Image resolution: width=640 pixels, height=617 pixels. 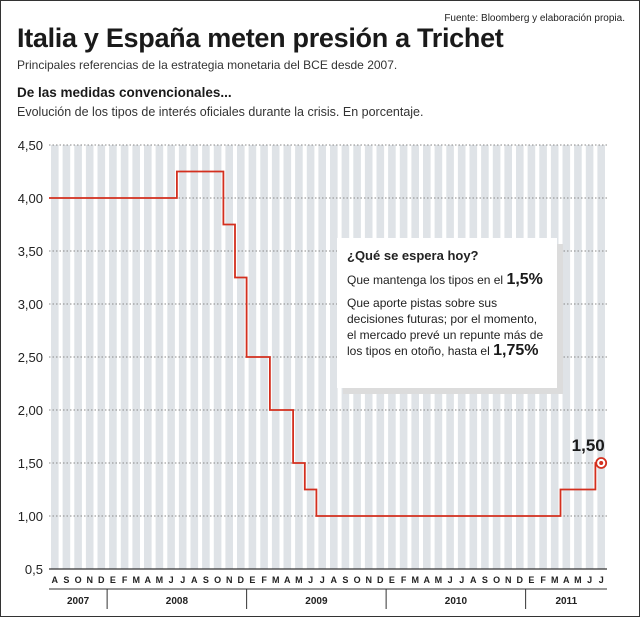 I want to click on headline: Italia y España meten presión a Trichet, so click(x=260, y=38).